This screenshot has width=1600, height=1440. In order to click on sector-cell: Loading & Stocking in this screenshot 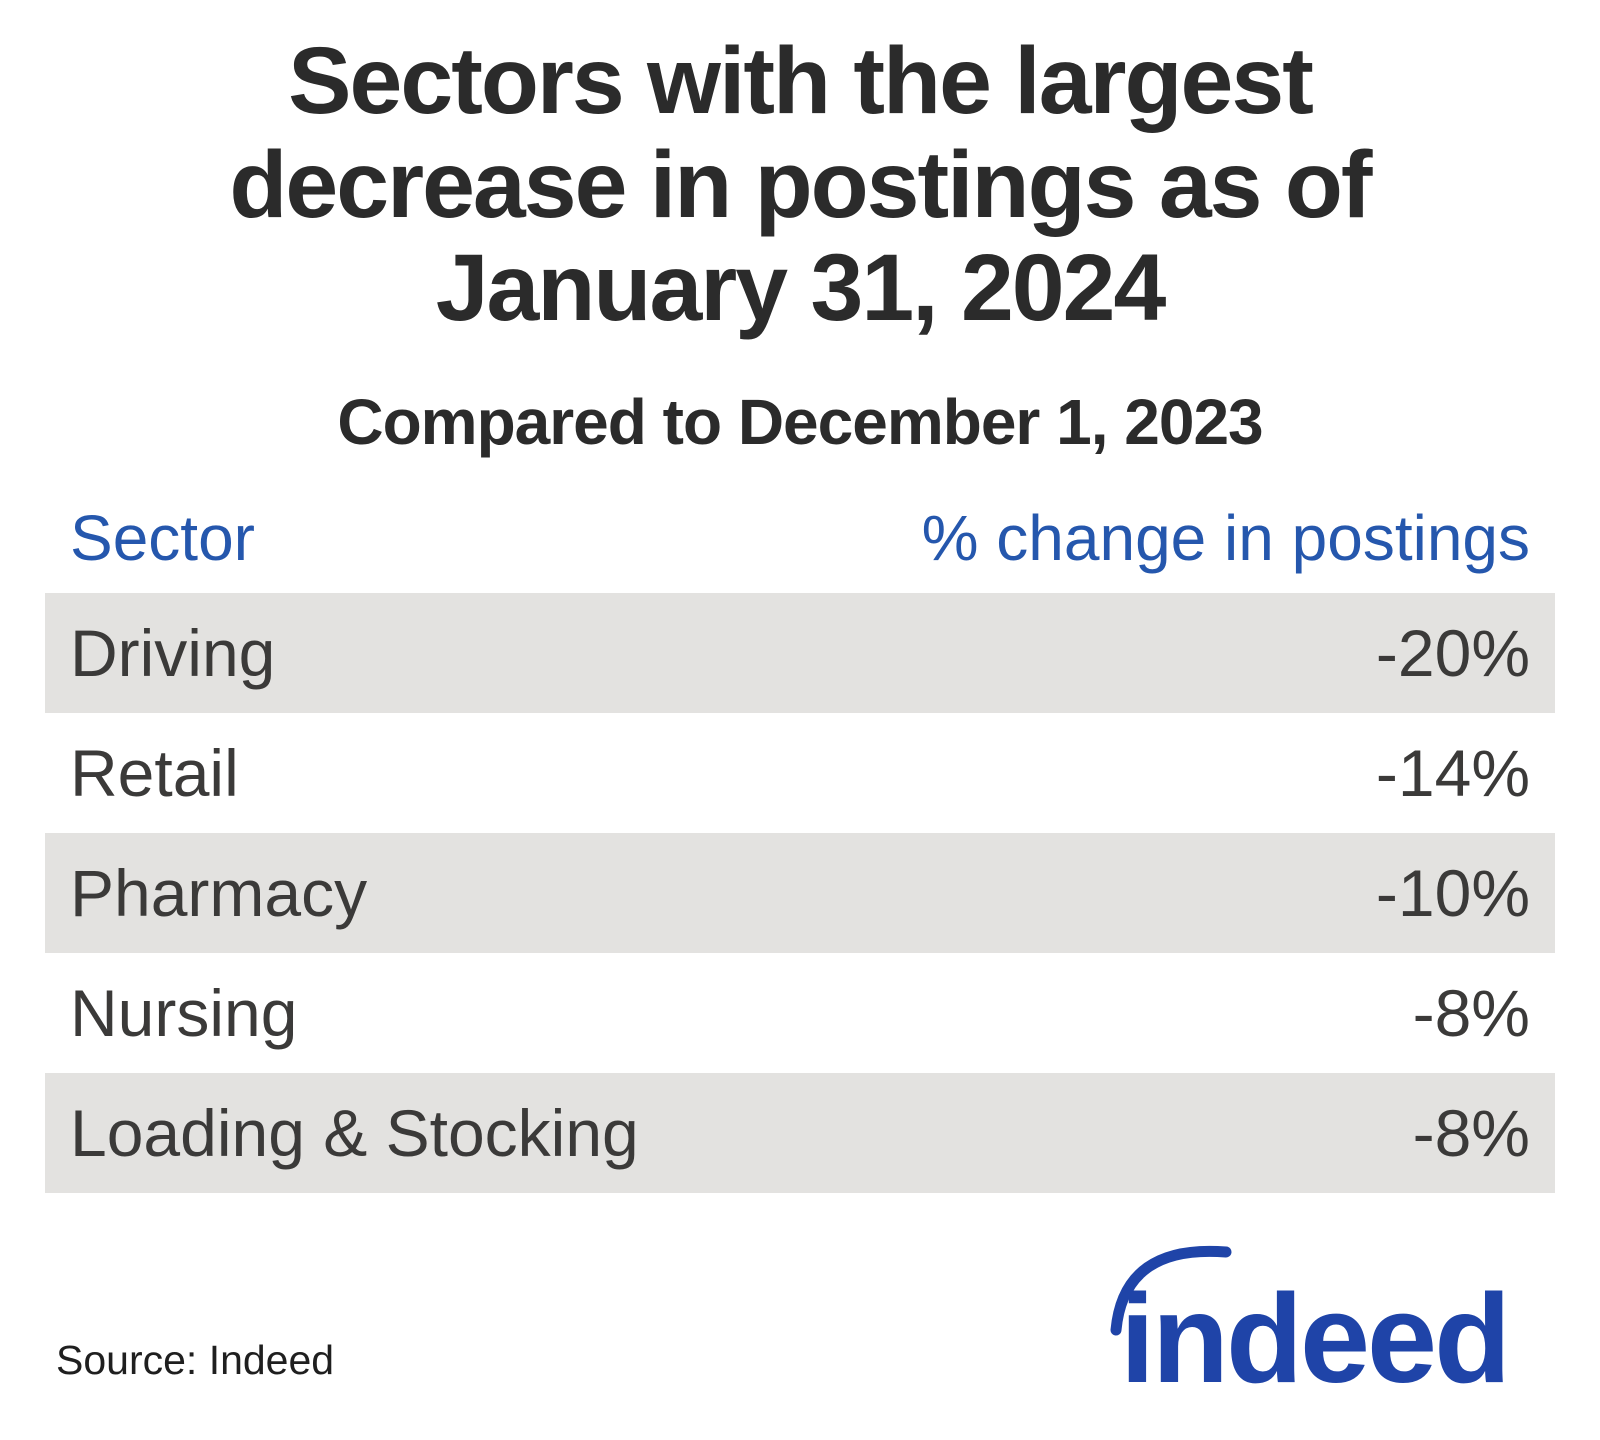, I will do `click(354, 1132)`.